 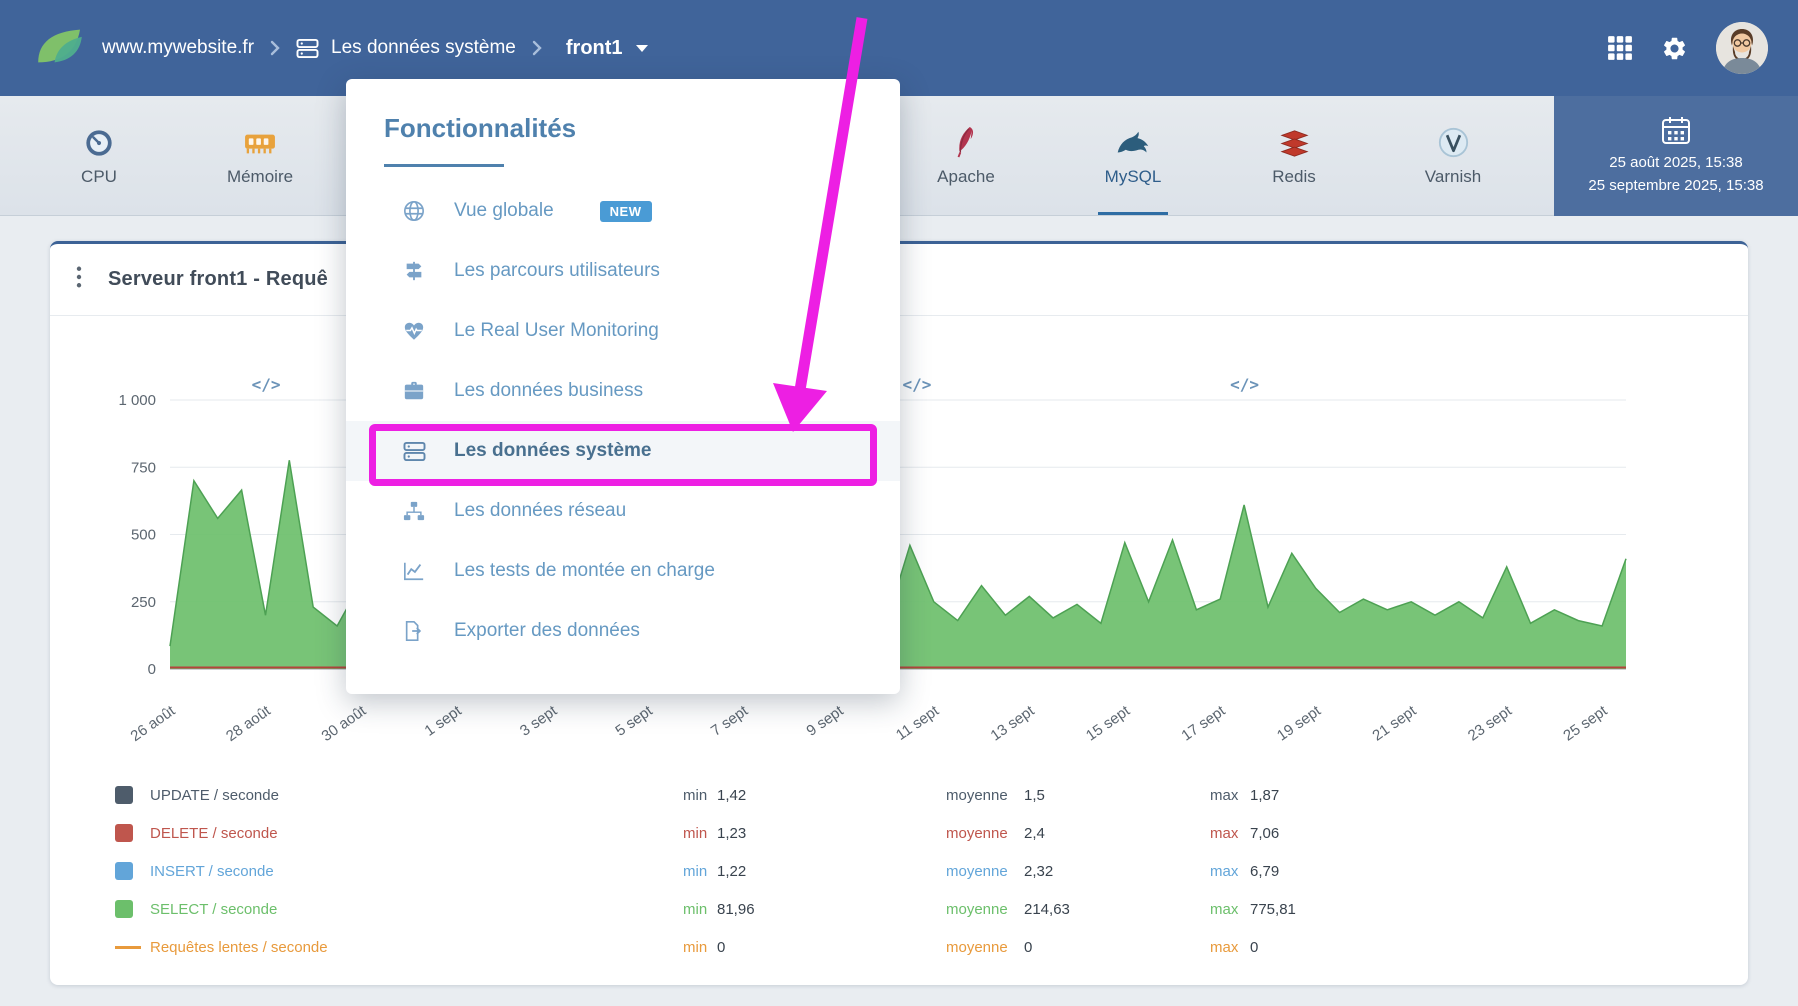 What do you see at coordinates (443, 721) in the screenshot?
I see `svg-text: 1 sept` at bounding box center [443, 721].